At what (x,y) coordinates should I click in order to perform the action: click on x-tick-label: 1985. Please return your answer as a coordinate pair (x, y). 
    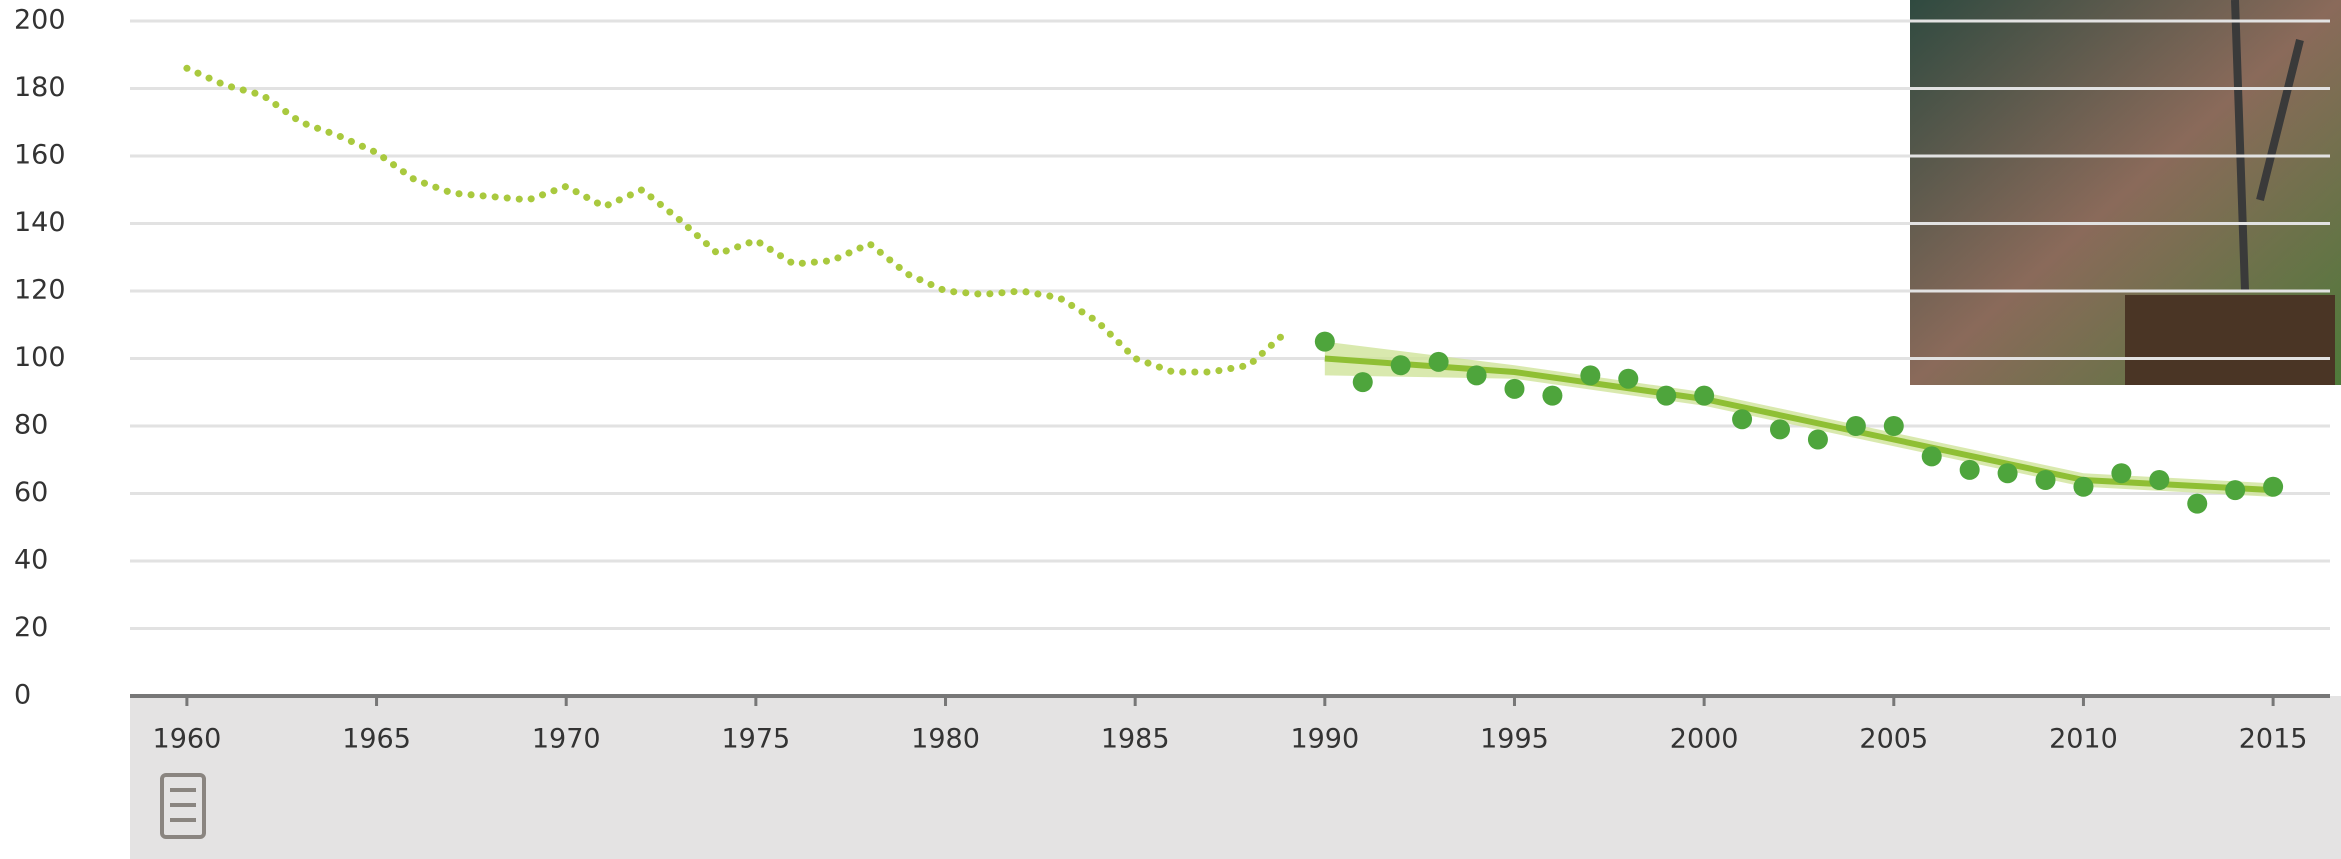
    Looking at the image, I should click on (1135, 739).